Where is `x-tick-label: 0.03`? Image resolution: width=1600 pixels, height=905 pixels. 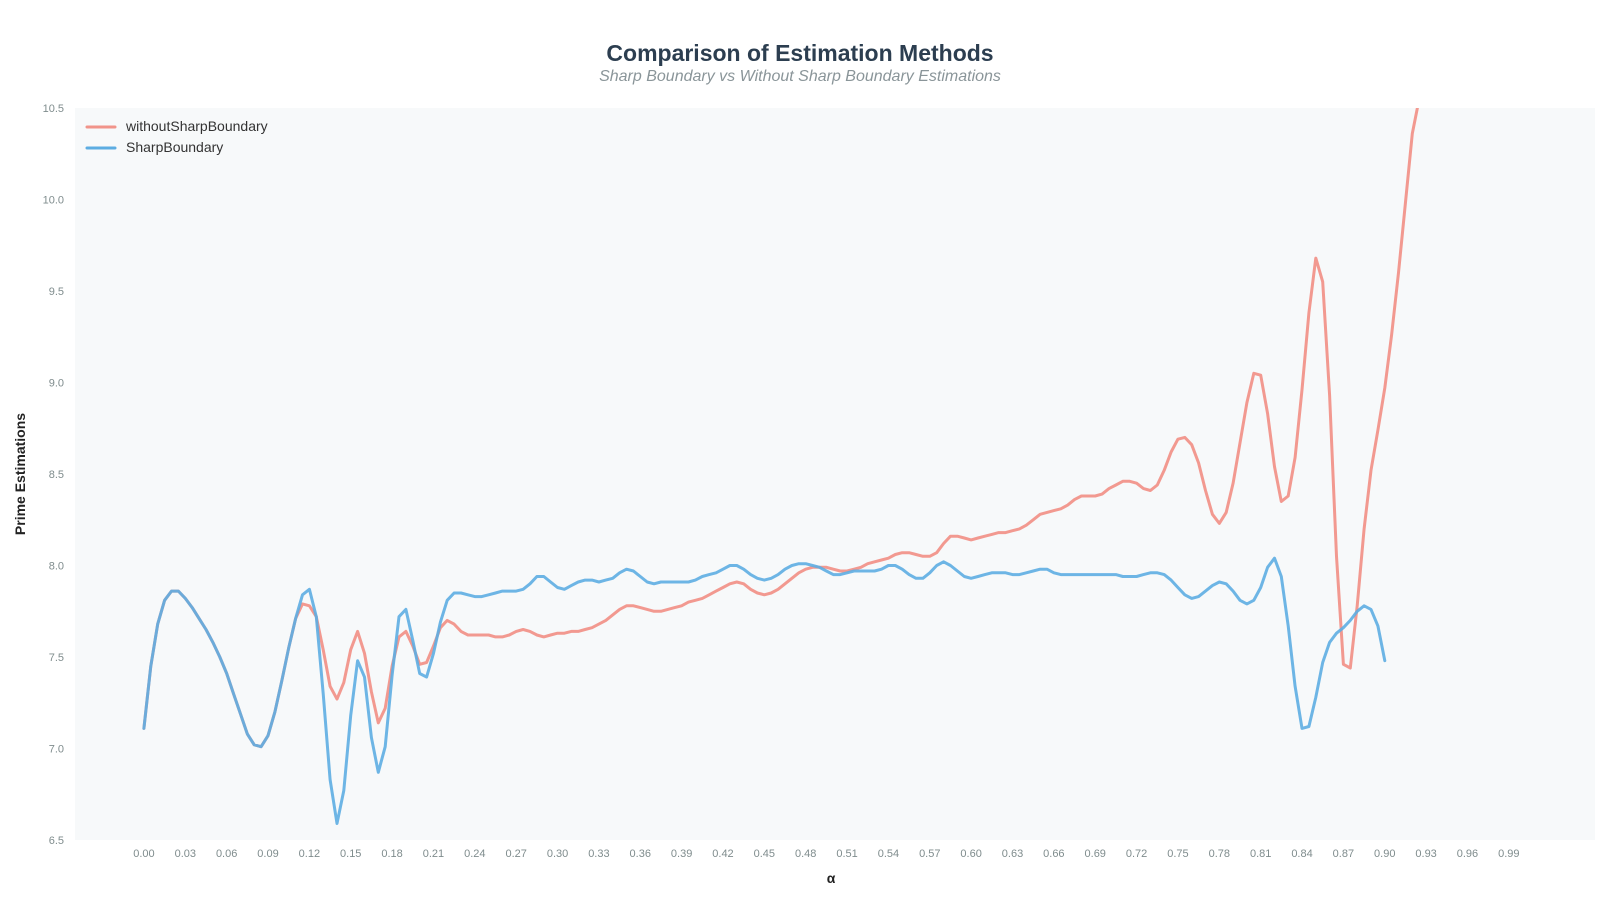 x-tick-label: 0.03 is located at coordinates (185, 854).